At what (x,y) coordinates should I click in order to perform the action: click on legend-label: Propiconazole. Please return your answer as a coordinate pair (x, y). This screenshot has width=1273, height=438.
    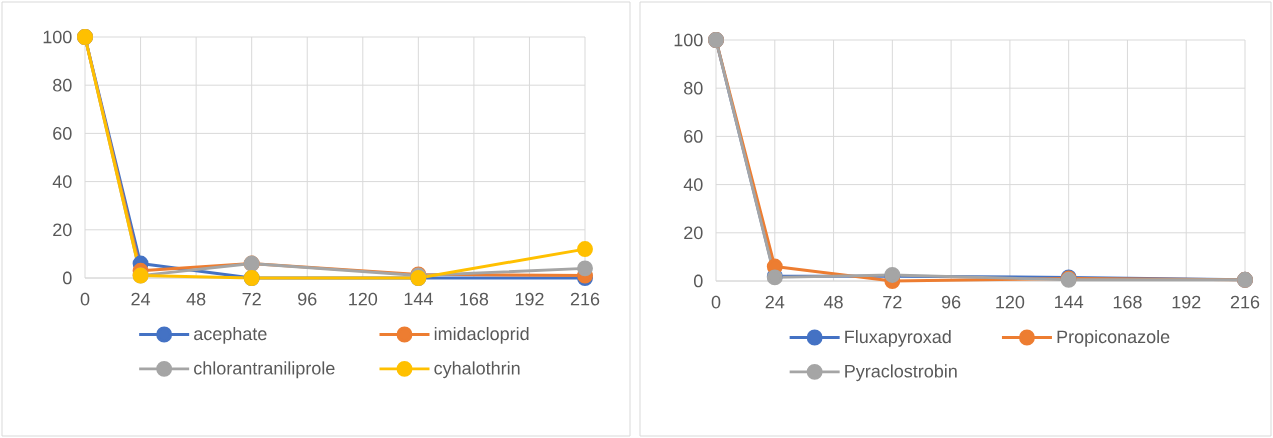
    Looking at the image, I should click on (1113, 338).